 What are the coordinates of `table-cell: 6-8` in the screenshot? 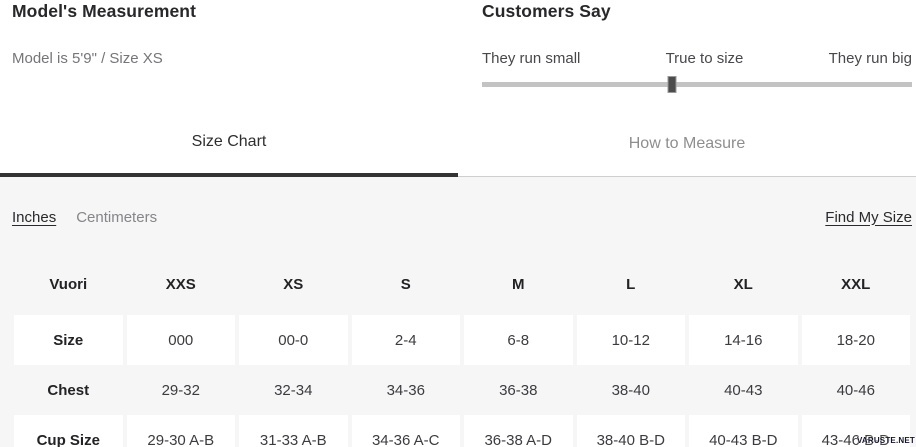 It's located at (518, 340).